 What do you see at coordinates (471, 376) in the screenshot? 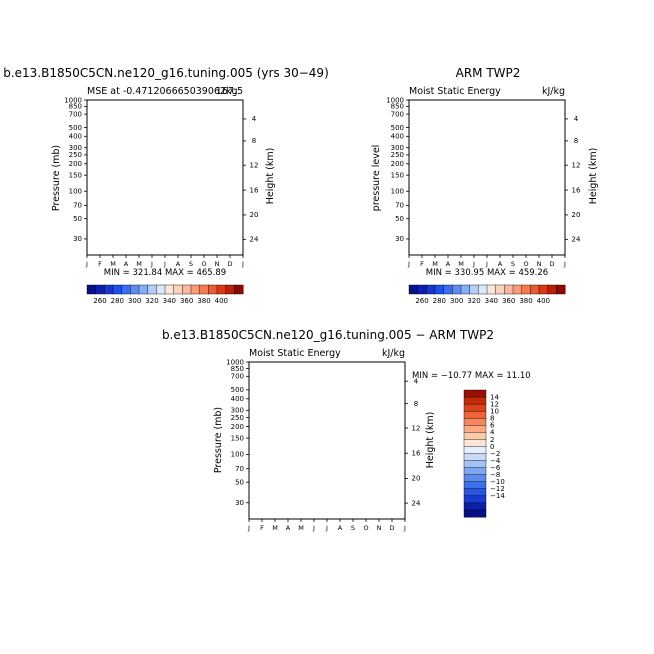
I see `p3-stats: MIN = −10.77 MAX = 11.10` at bounding box center [471, 376].